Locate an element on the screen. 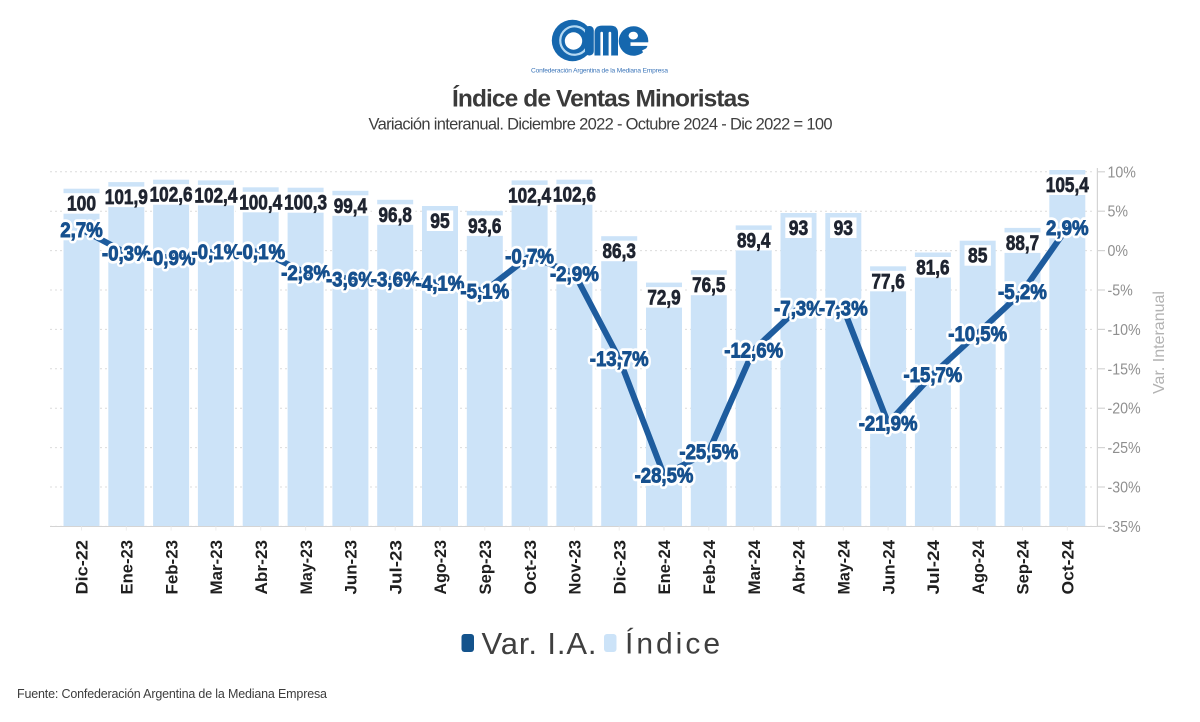 The image size is (1200, 722). svg-text: -0,3% is located at coordinates (126, 254).